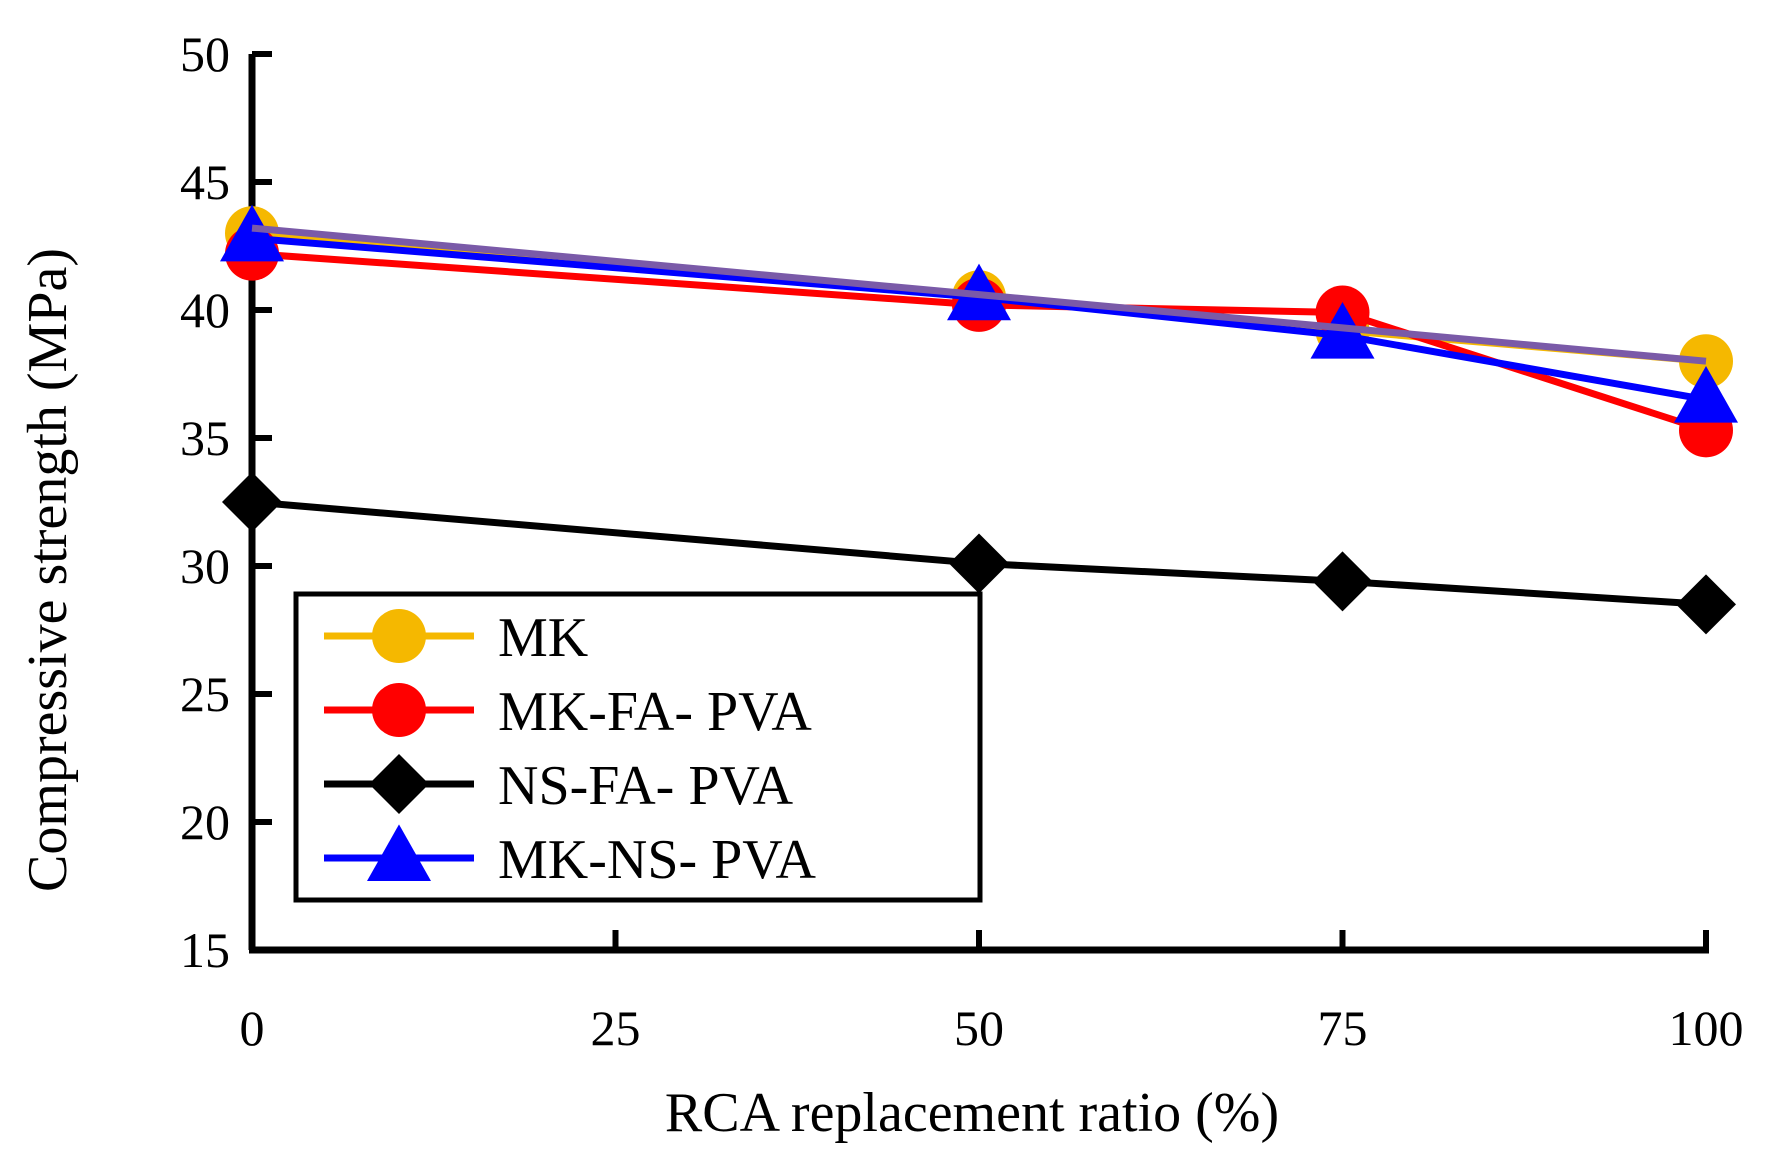 The height and width of the screenshot is (1157, 1787). I want to click on legend-entry: NS-FA- PVA, so click(559, 785).